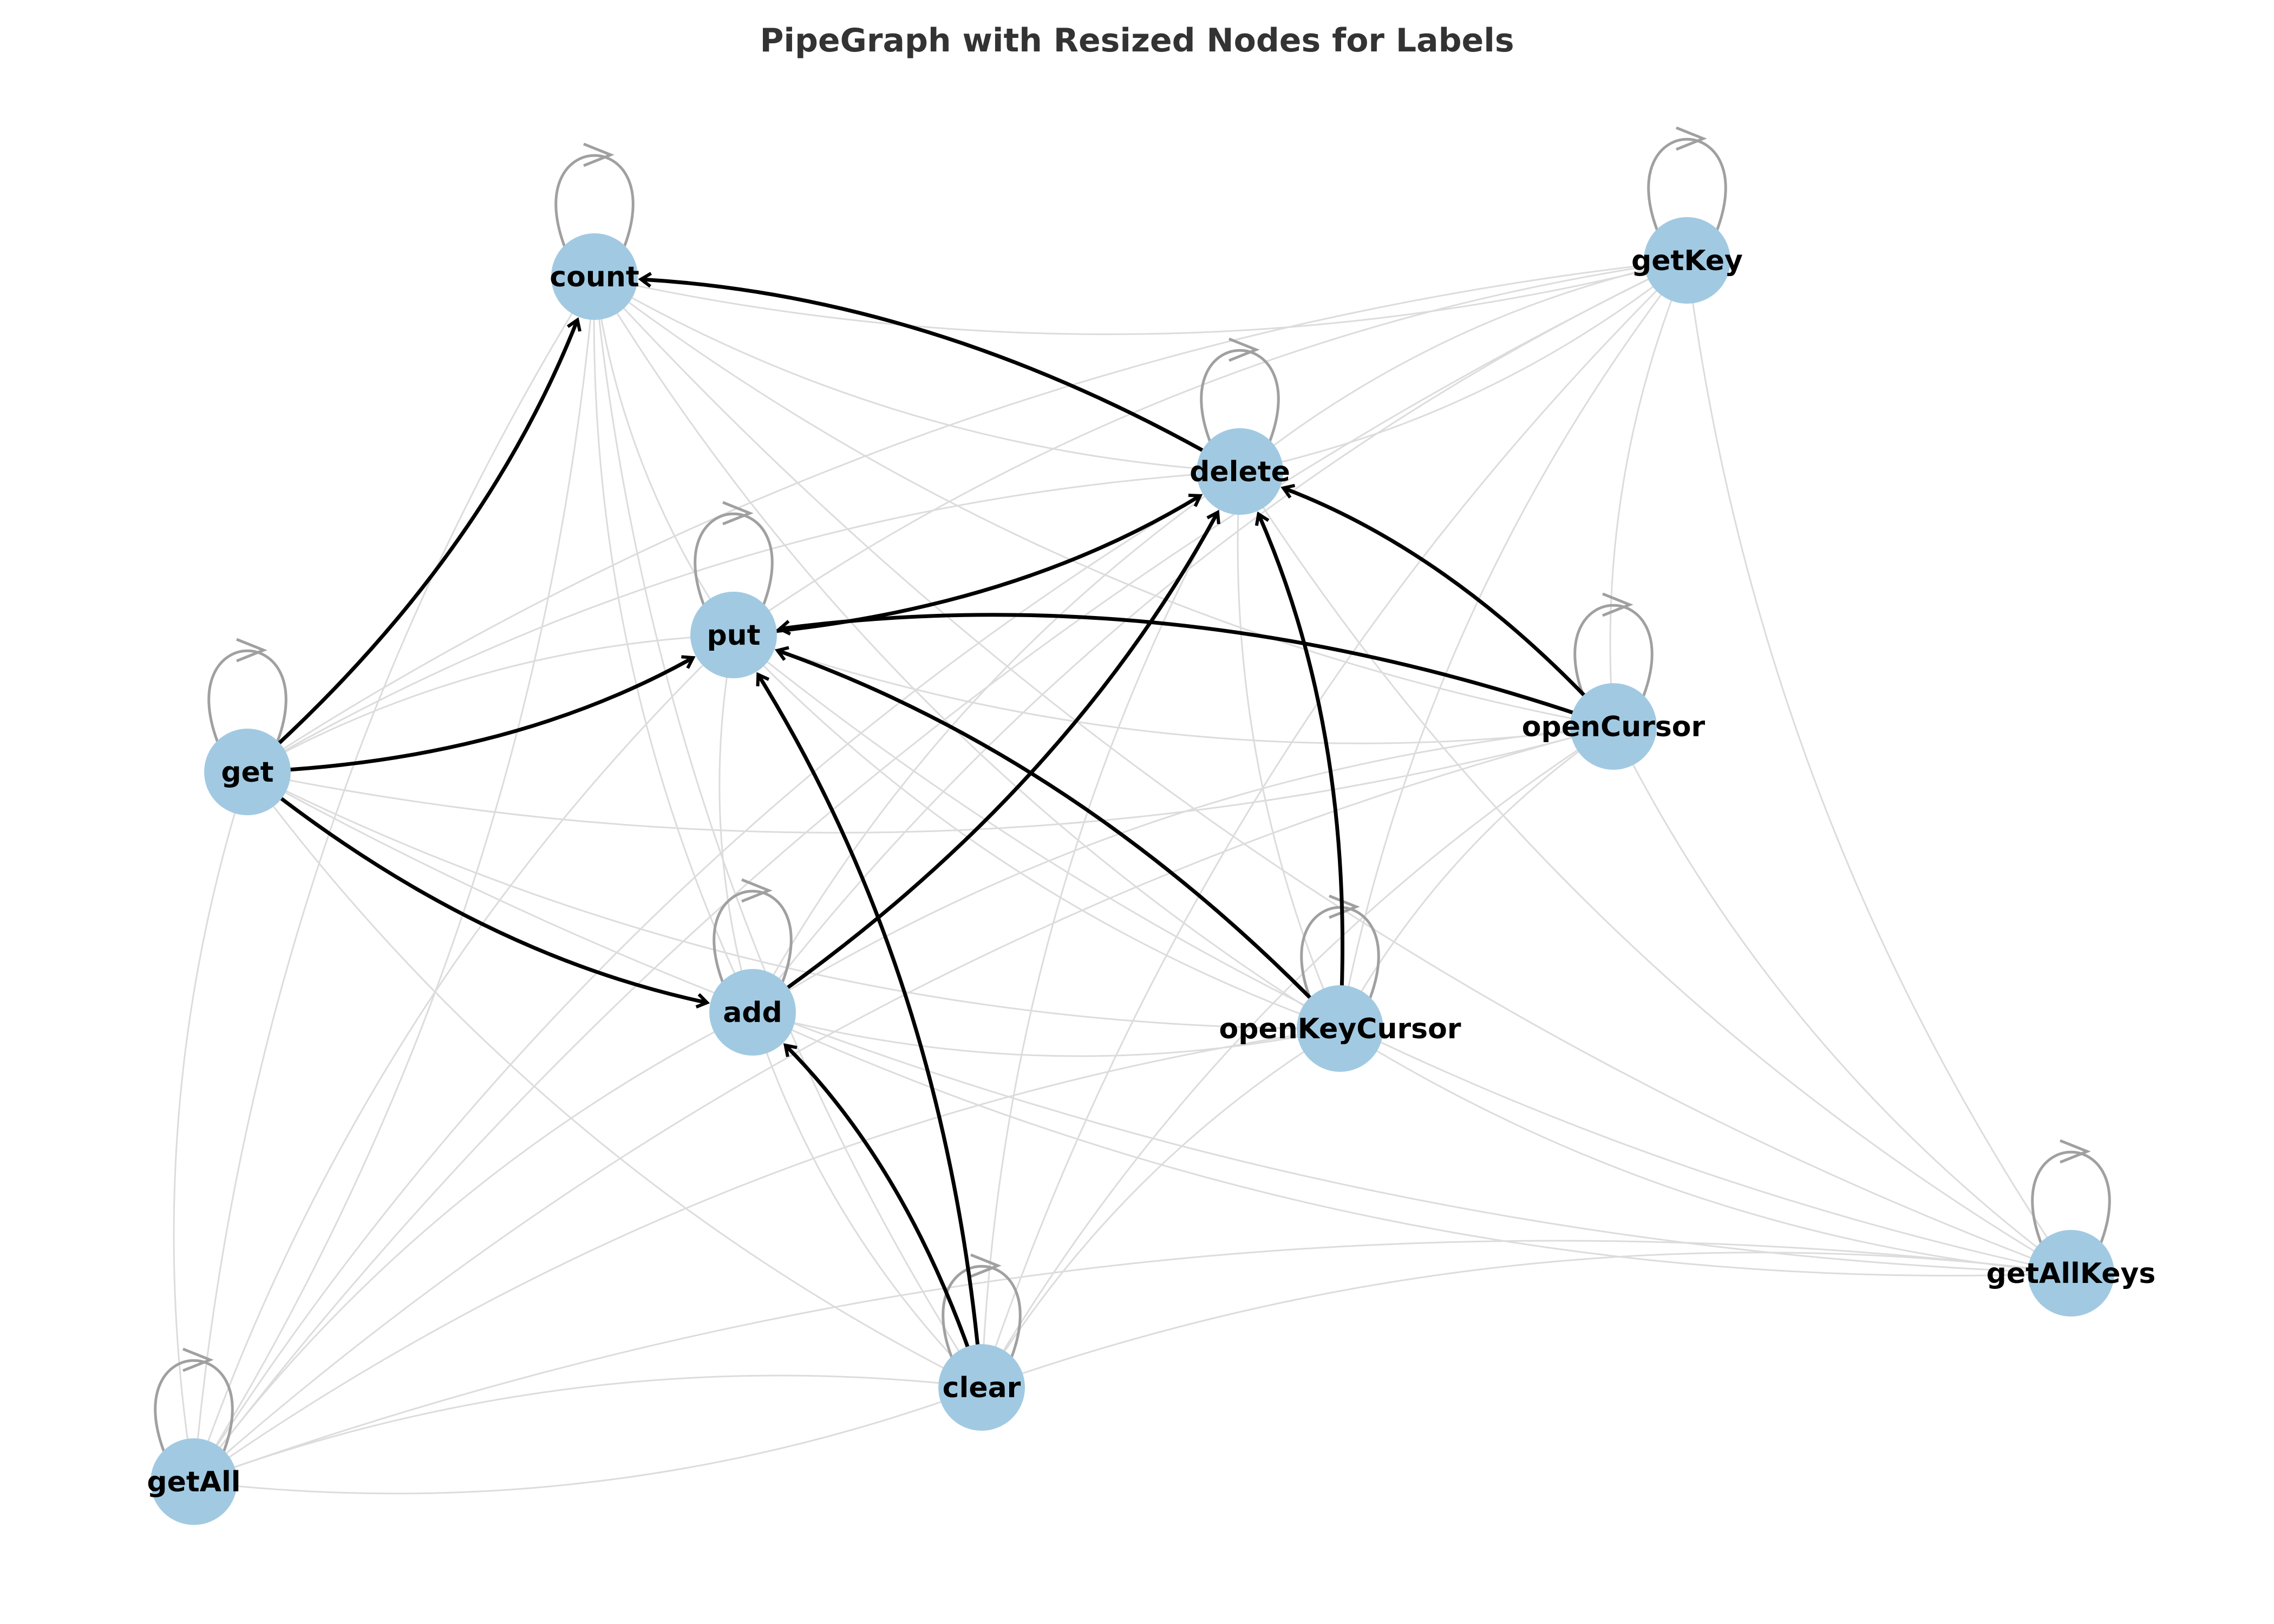 This screenshot has width=2274, height=1624. I want to click on edge-put-get, so click(491, 703).